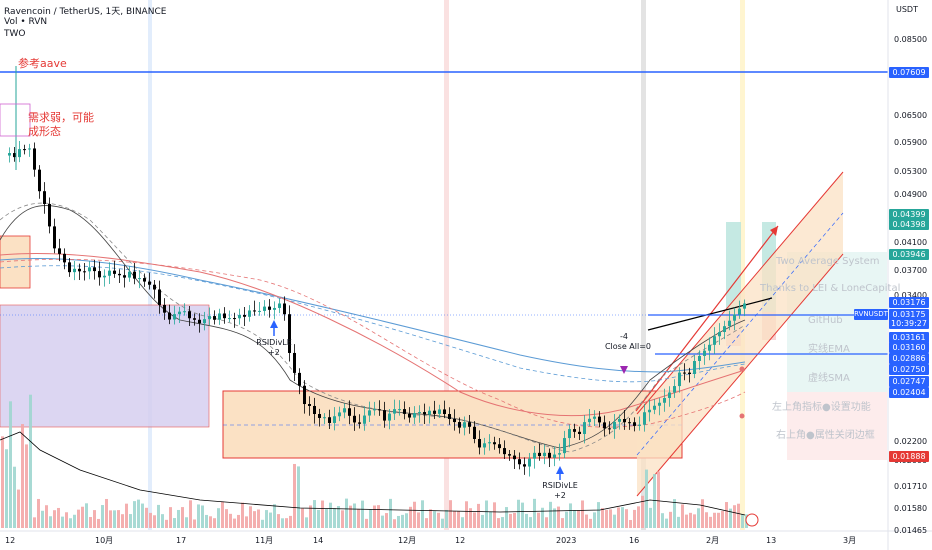 The height and width of the screenshot is (550, 932). I want to click on volume-indicator-label: Vol • RVN, so click(26, 22).